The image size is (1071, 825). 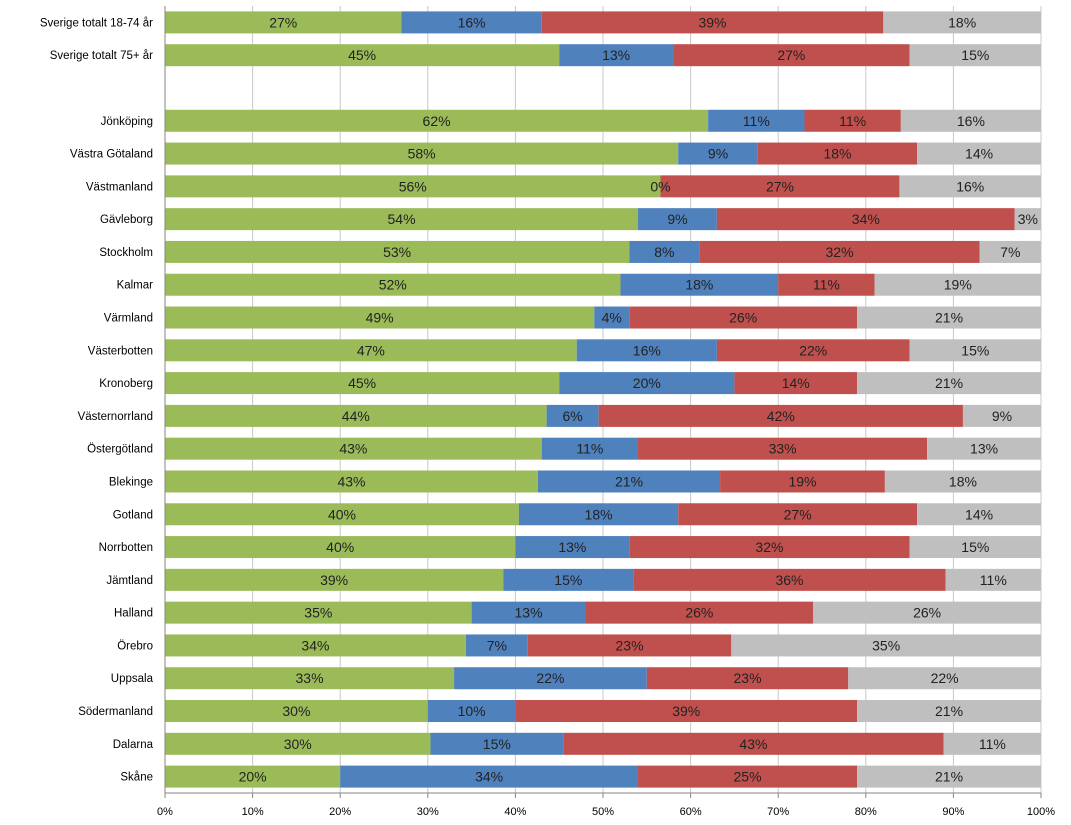 What do you see at coordinates (135, 286) in the screenshot?
I see `category-label: Kalmar` at bounding box center [135, 286].